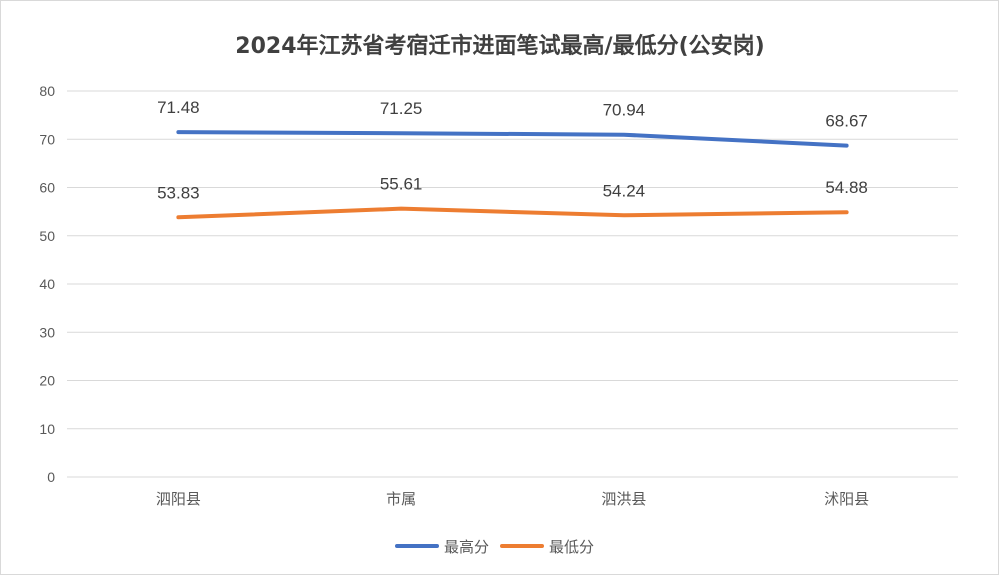 Image resolution: width=999 pixels, height=576 pixels. Describe the element at coordinates (624, 190) in the screenshot. I see `data-label: 54.24` at that location.